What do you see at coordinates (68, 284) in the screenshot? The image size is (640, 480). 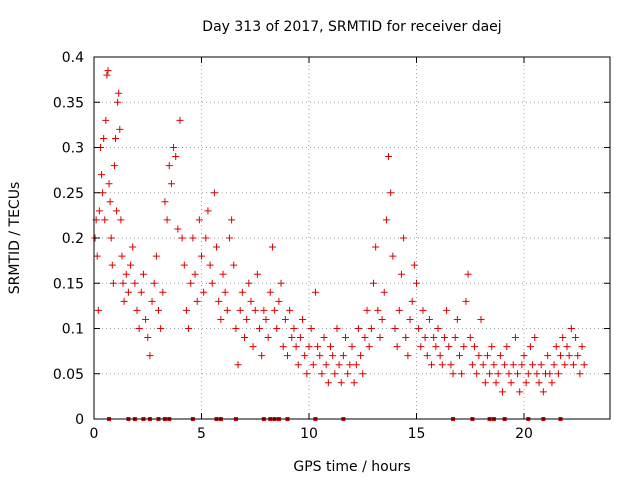 I see `y-tick-label: 0.15` at bounding box center [68, 284].